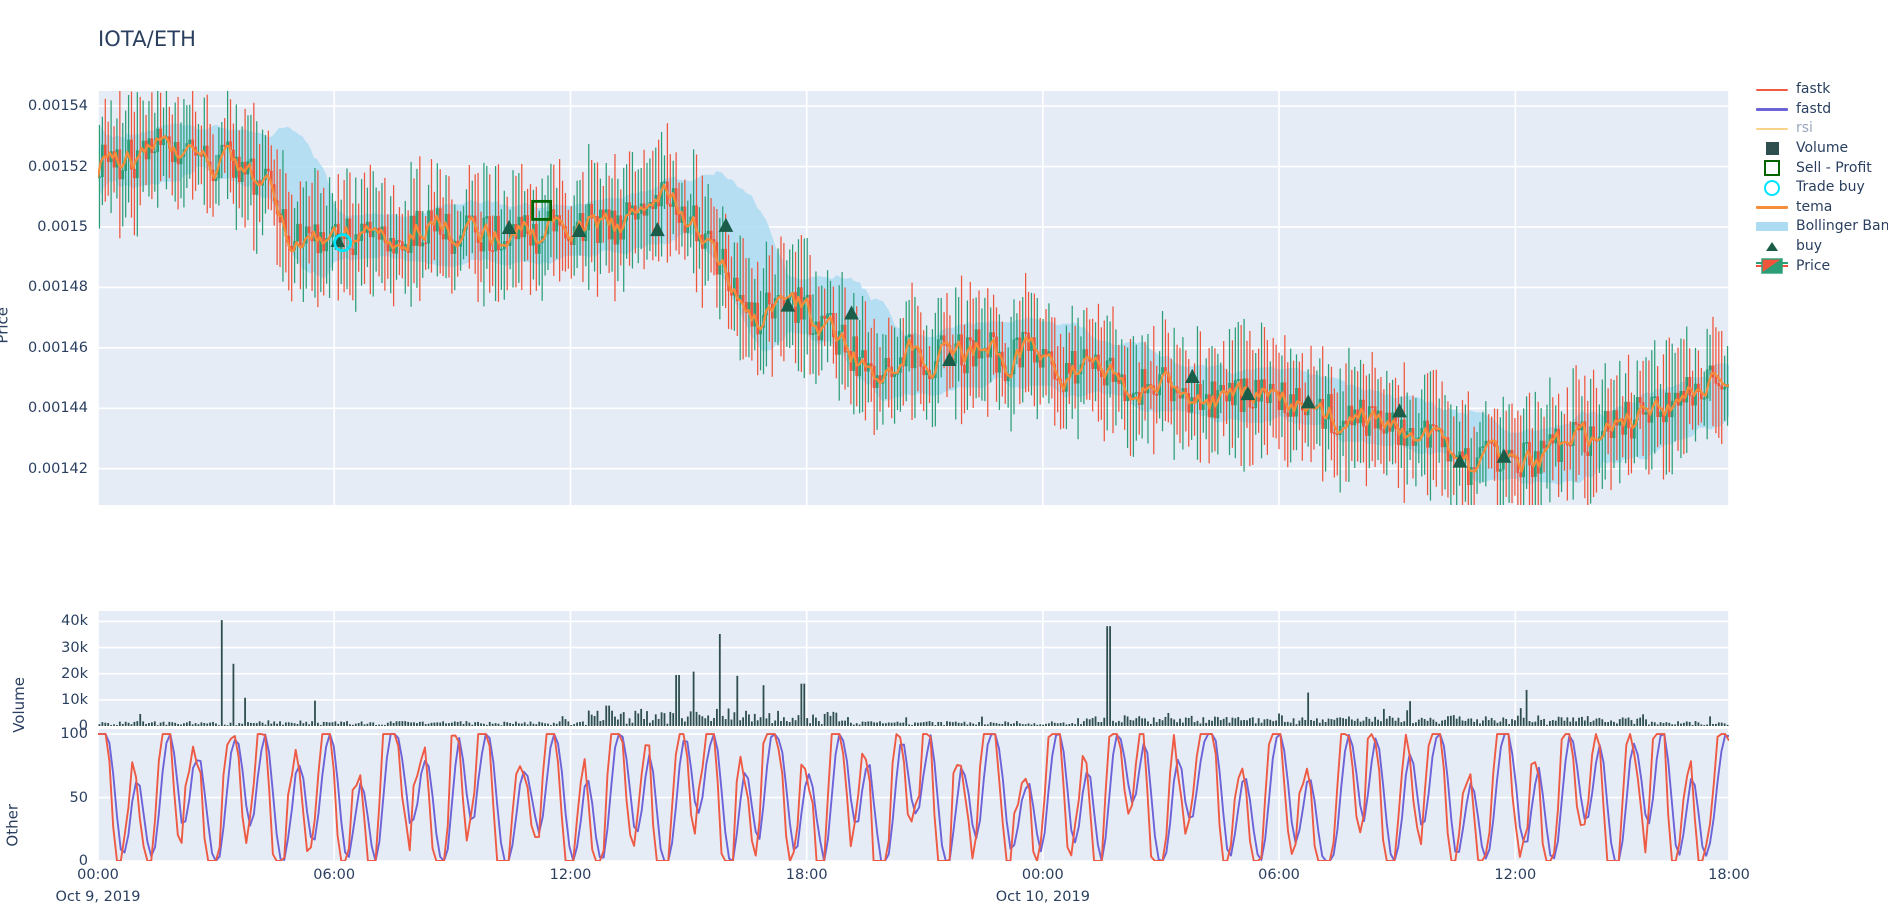 The image size is (1888, 909). Describe the element at coordinates (1772, 266) in the screenshot. I see `legend-candle-icon` at that location.